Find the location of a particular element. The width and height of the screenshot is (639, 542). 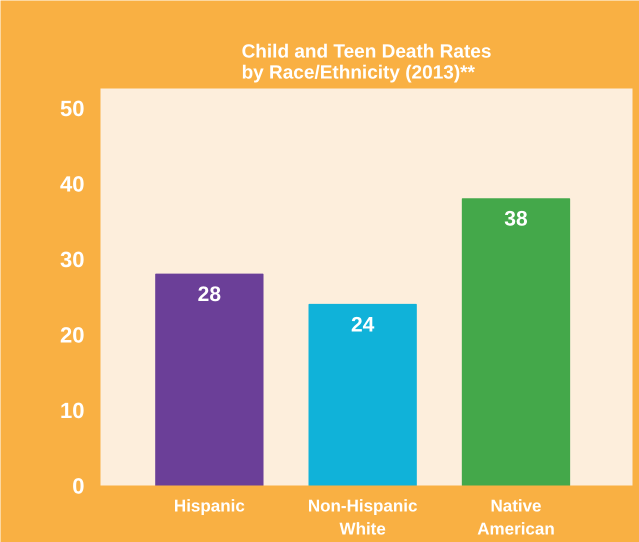

y-tick-label: 10 is located at coordinates (72, 411).